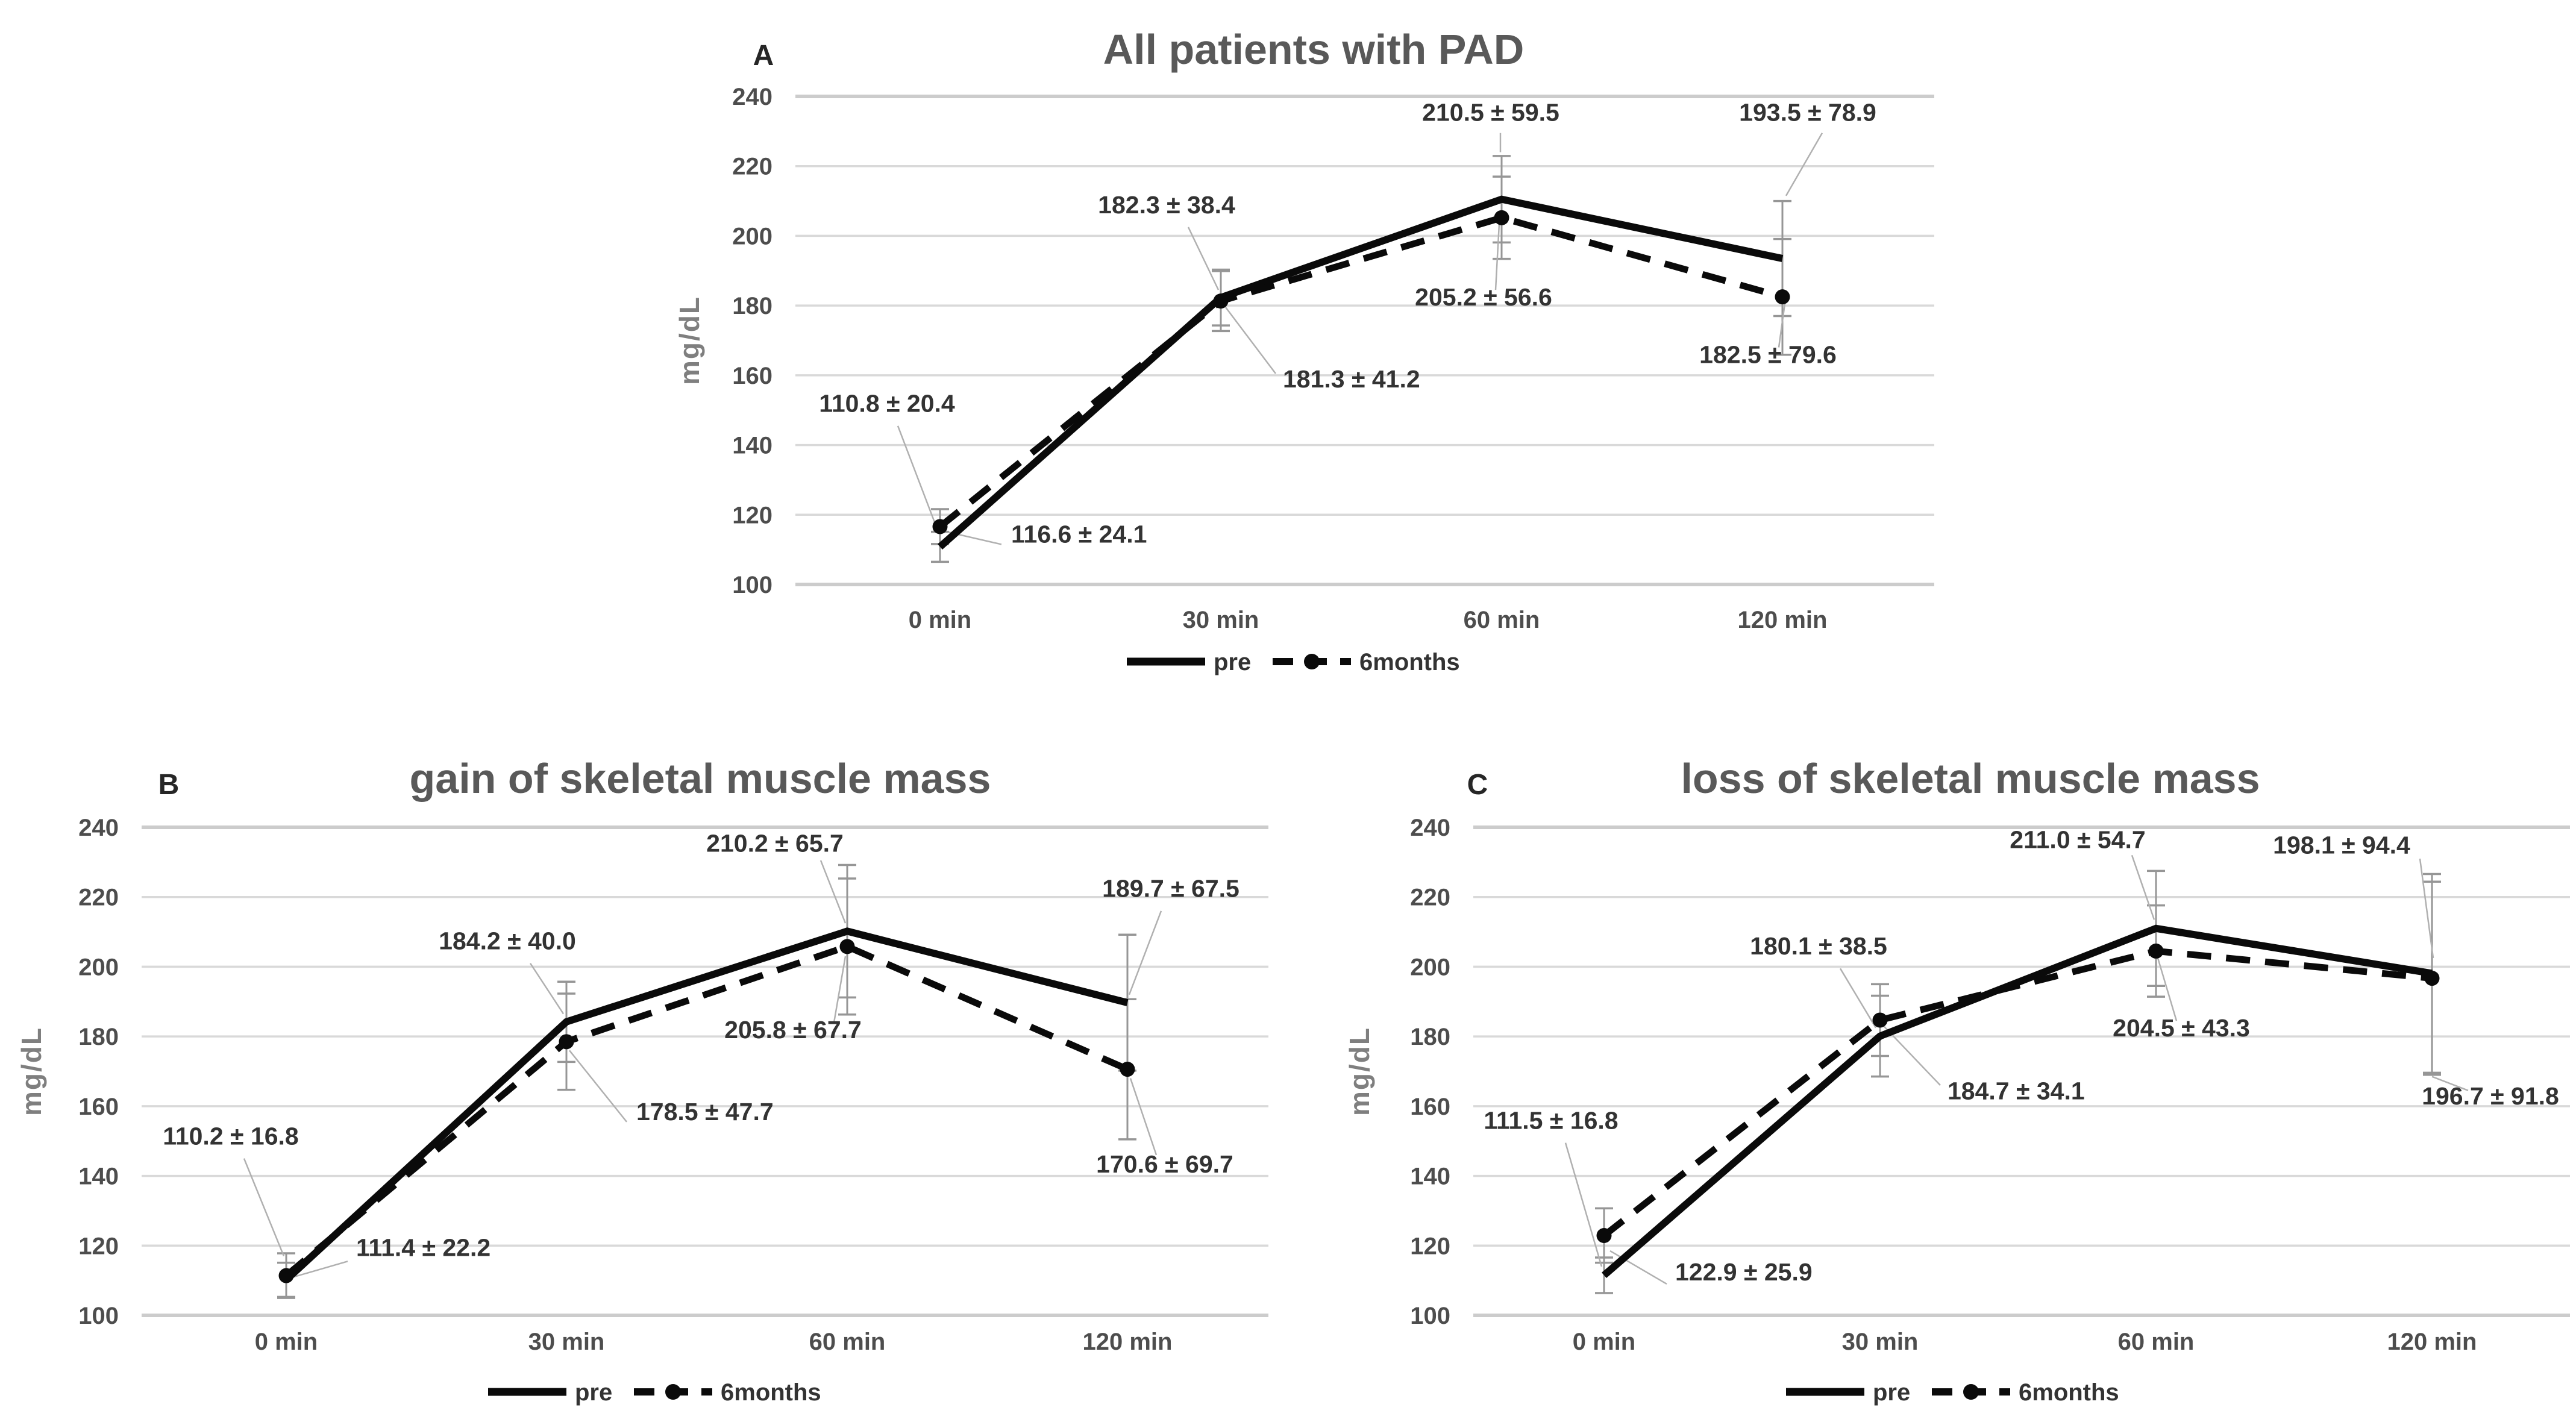  What do you see at coordinates (507, 941) in the screenshot?
I see `data-label: 184.2 ± 40.0` at bounding box center [507, 941].